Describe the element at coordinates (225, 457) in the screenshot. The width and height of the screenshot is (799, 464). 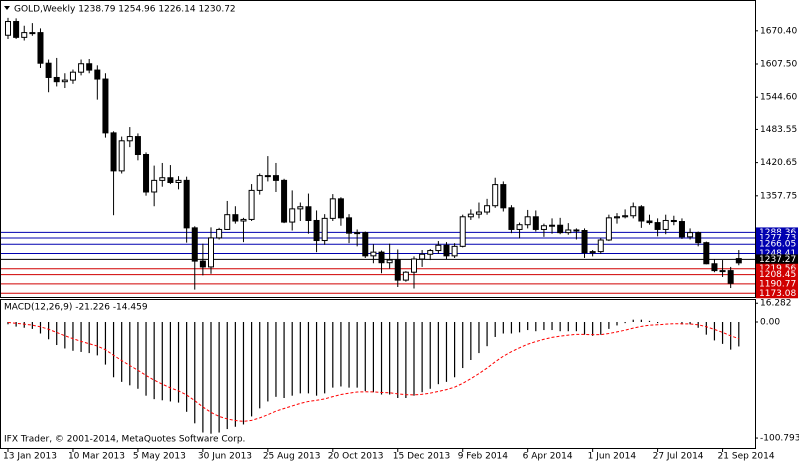
I see `x-tick-label: 30 Jun 2013` at that location.